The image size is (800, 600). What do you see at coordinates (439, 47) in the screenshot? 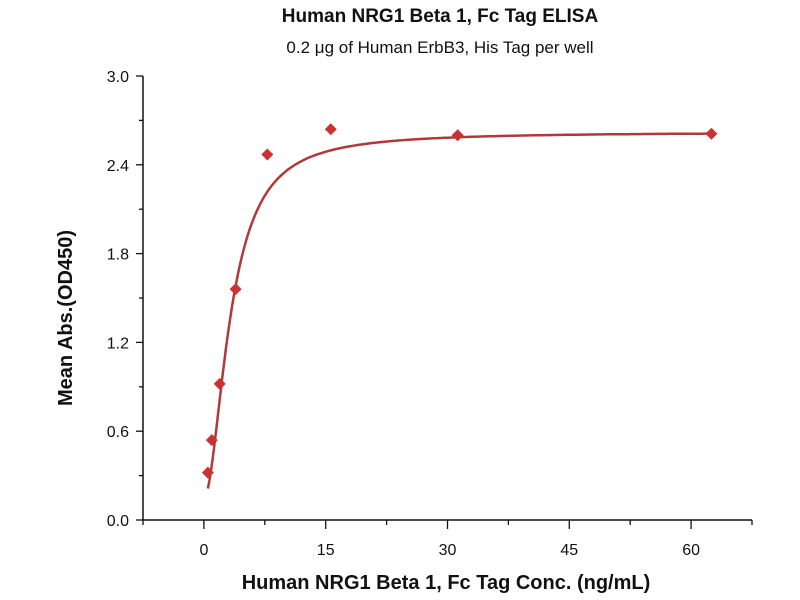
I see `chart-subtitle: 0.2 μg of Human ErbB3, His Tag per well` at bounding box center [439, 47].